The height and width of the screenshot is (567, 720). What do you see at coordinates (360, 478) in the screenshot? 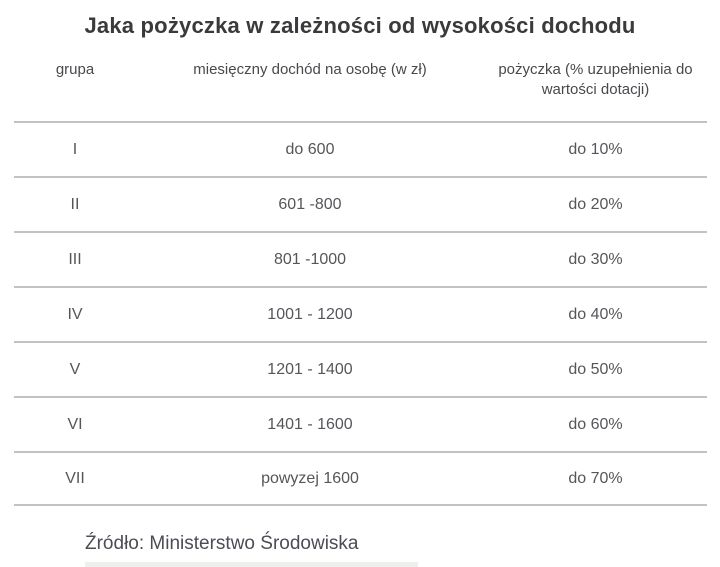
I see `table-row: VII powyzej 1600 do 70%` at bounding box center [360, 478].